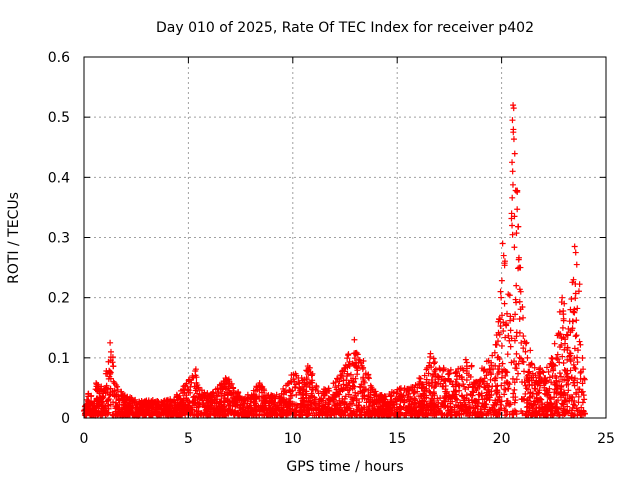  What do you see at coordinates (293, 439) in the screenshot?
I see `x-tick-label: 10` at bounding box center [293, 439].